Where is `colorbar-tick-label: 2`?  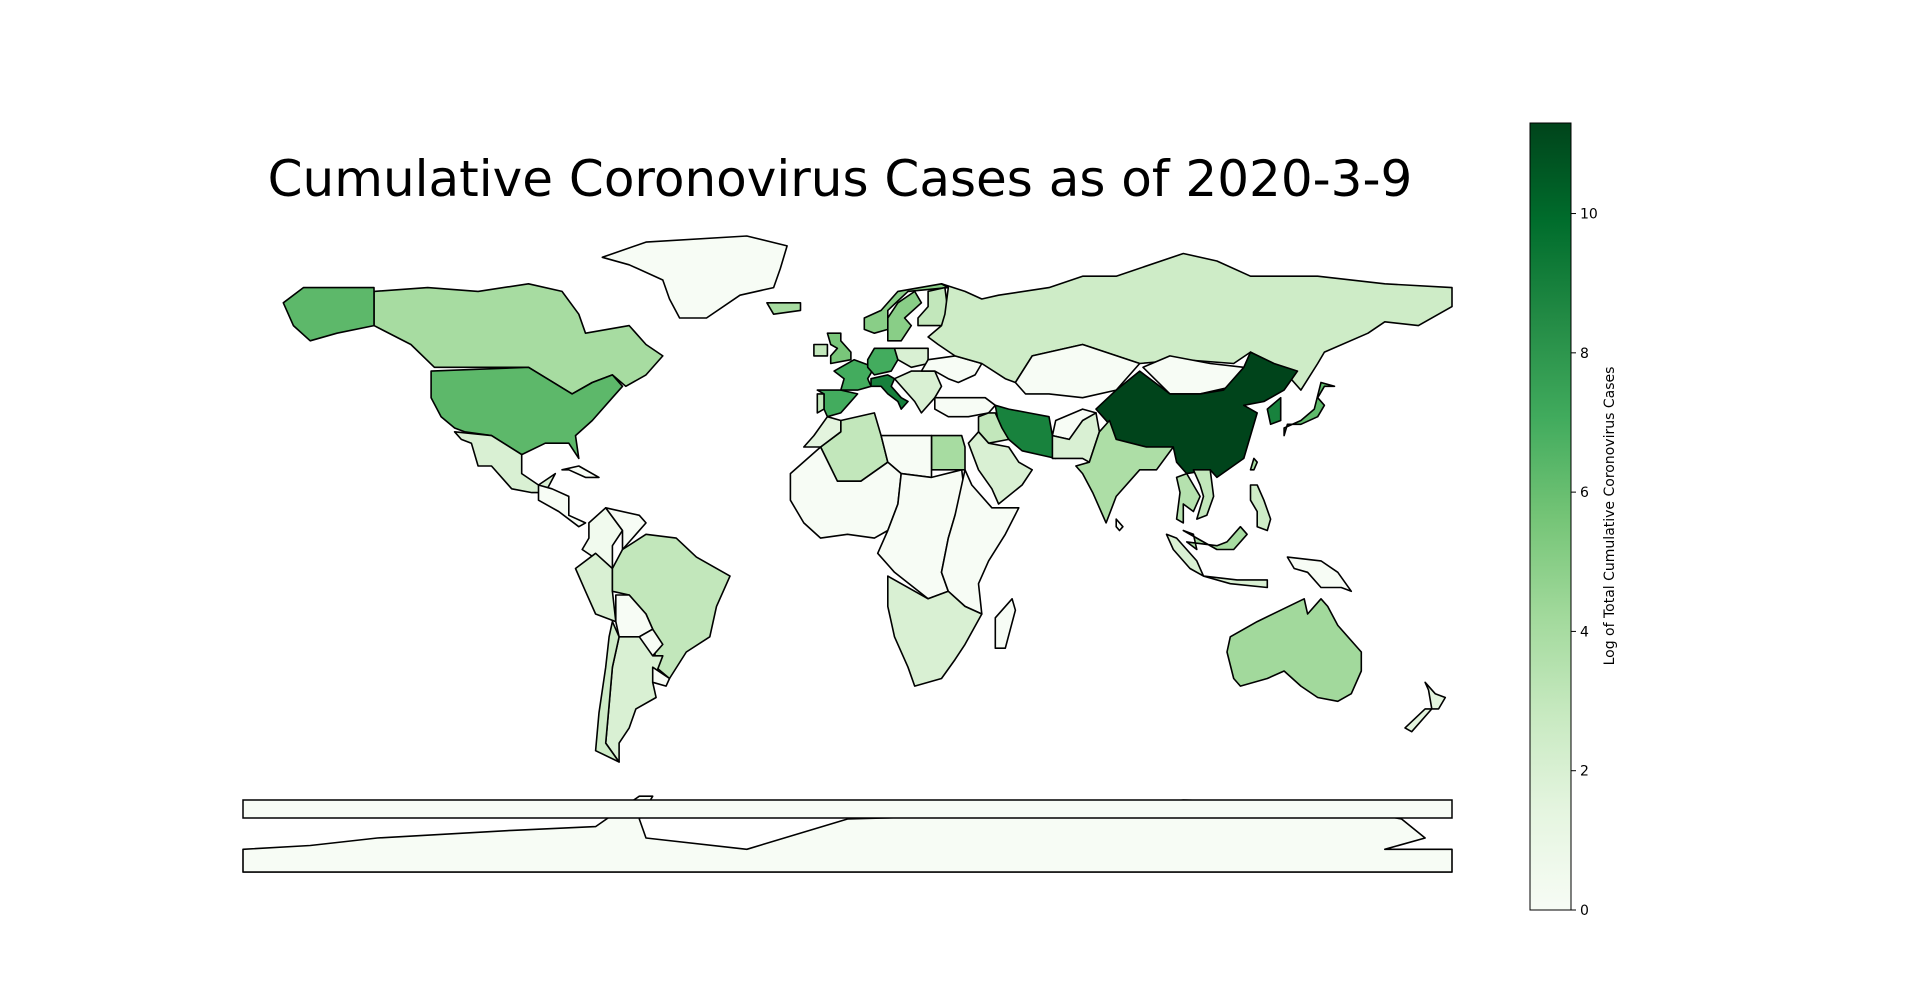 colorbar-tick-label: 2 is located at coordinates (1584, 772).